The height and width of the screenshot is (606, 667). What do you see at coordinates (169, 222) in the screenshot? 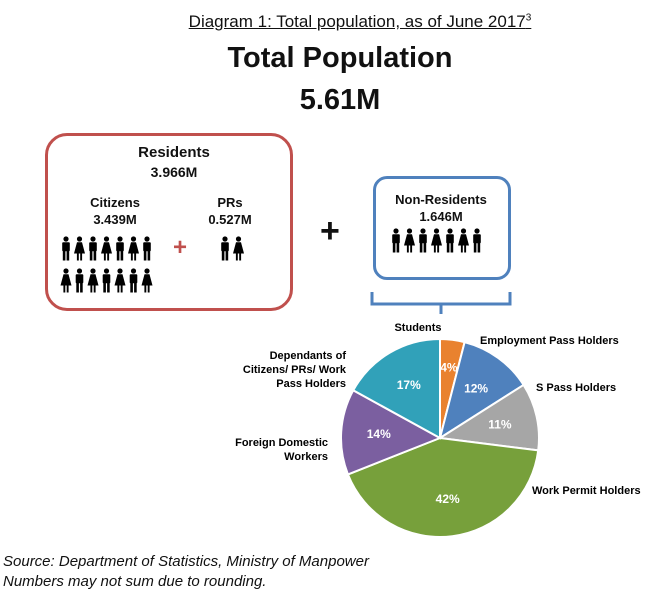
I see `residents-box` at bounding box center [169, 222].